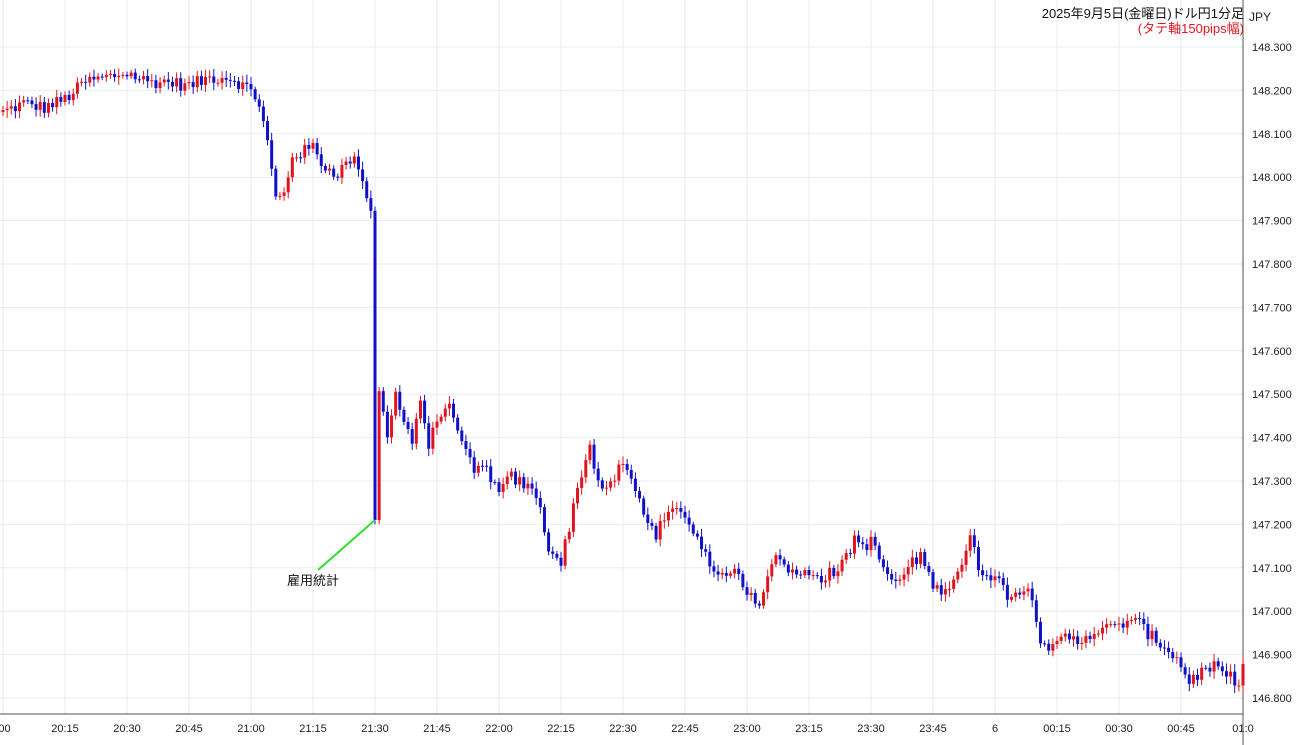 This screenshot has height=745, width=1300. Describe the element at coordinates (1142, 13) in the screenshot. I see `chart-title-main: 2025年9月5日(金曜日)ドル円1分足` at that location.